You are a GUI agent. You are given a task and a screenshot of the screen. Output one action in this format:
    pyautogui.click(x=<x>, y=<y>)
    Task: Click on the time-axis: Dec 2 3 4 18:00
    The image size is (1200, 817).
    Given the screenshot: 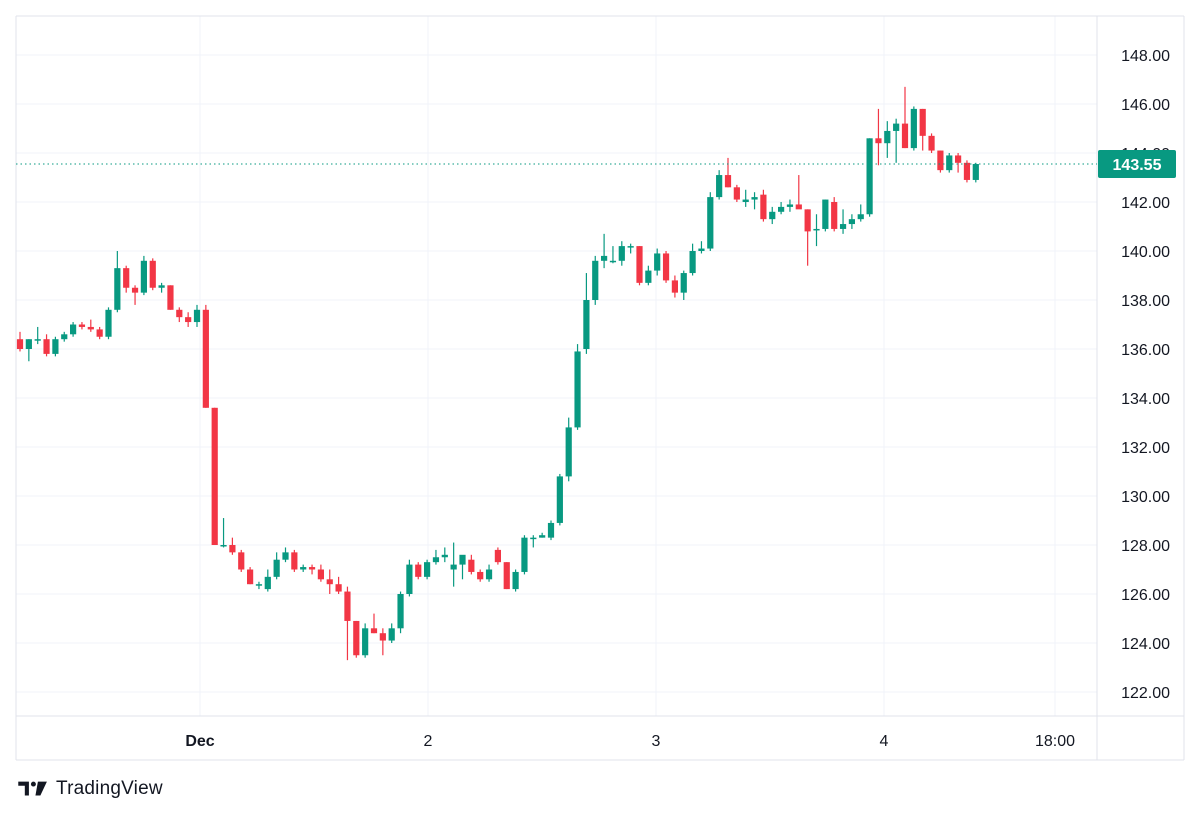 What is the action you would take?
    pyautogui.click(x=630, y=741)
    